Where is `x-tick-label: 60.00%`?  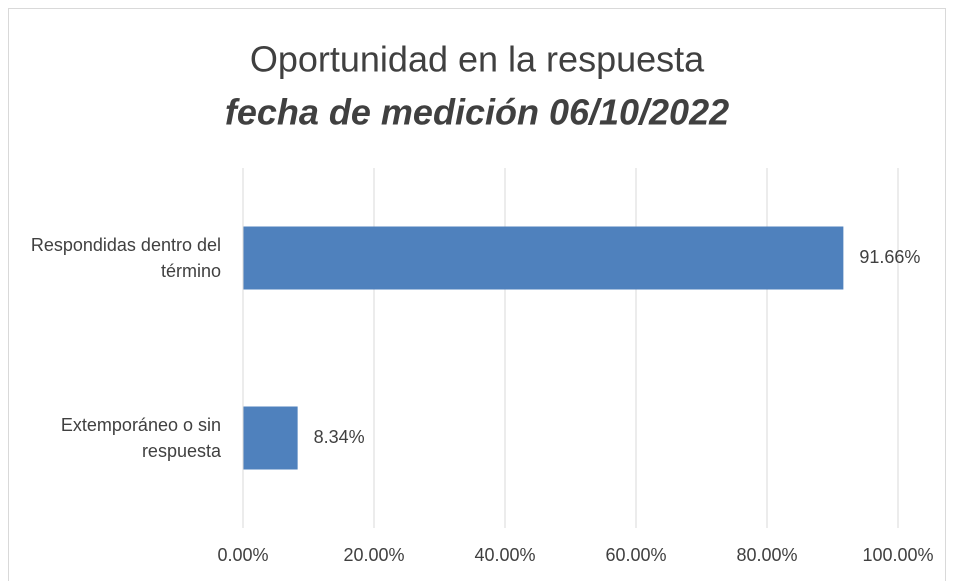 x-tick-label: 60.00% is located at coordinates (635, 555).